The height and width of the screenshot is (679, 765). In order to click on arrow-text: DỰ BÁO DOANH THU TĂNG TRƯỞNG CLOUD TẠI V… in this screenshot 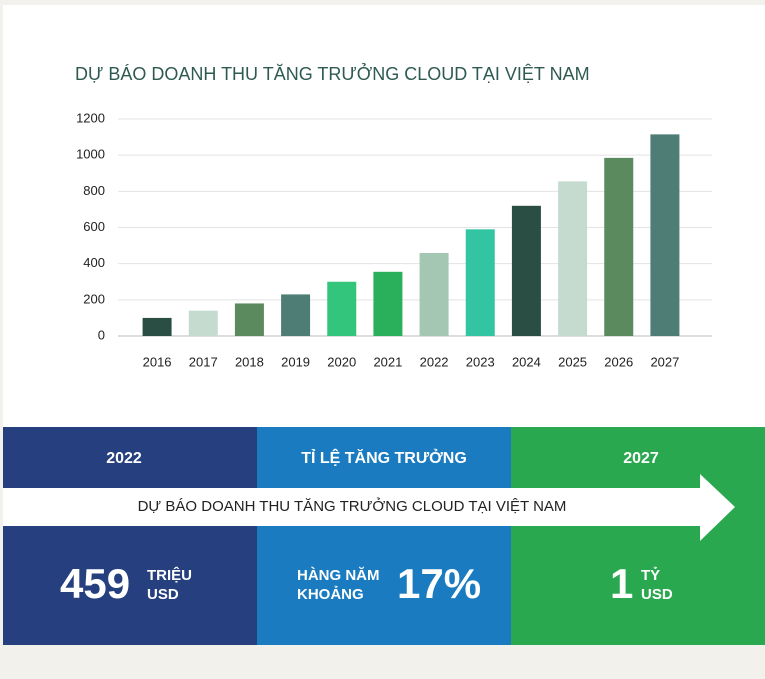, I will do `click(352, 506)`.